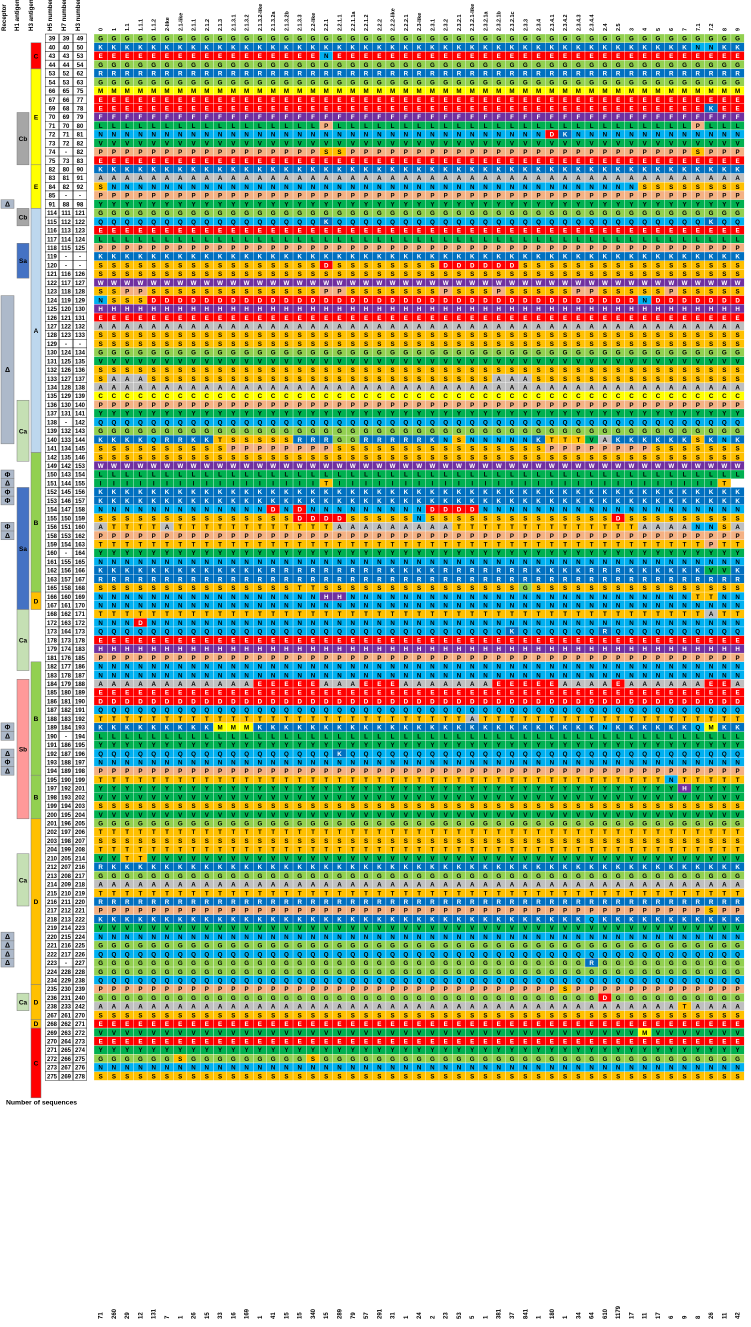 The image size is (751, 1327). Describe the element at coordinates (631, 309) in the screenshot. I see `residue-letter: H` at that location.